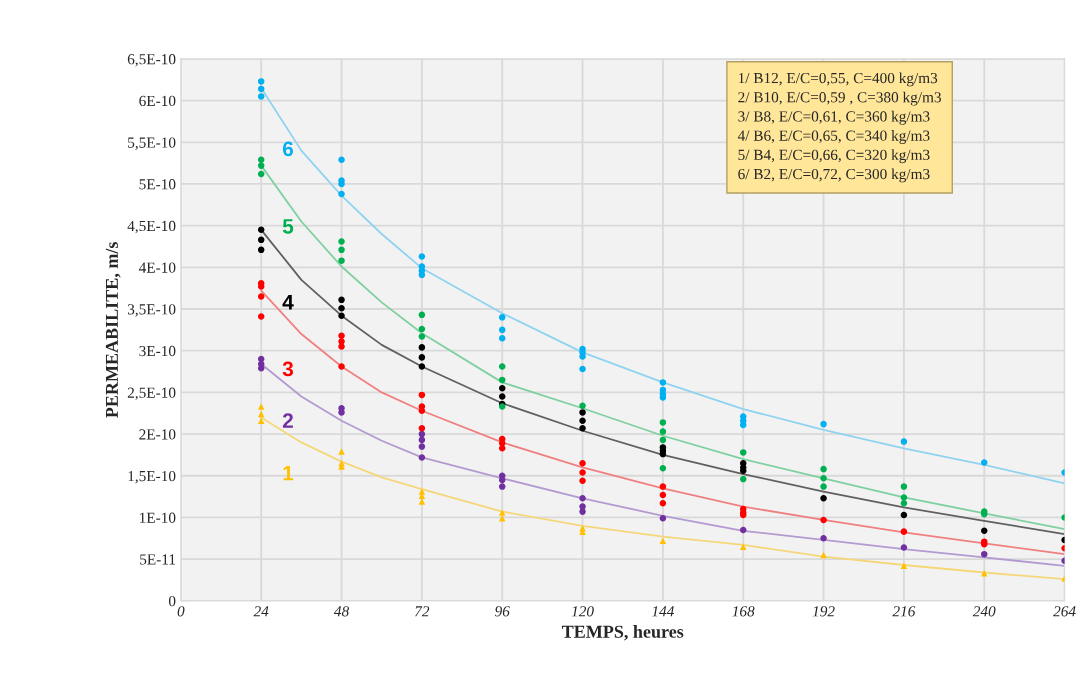 Image resolution: width=1083 pixels, height=693 pixels. Describe the element at coordinates (1064, 611) in the screenshot. I see `x-tick-label: 264` at that location.